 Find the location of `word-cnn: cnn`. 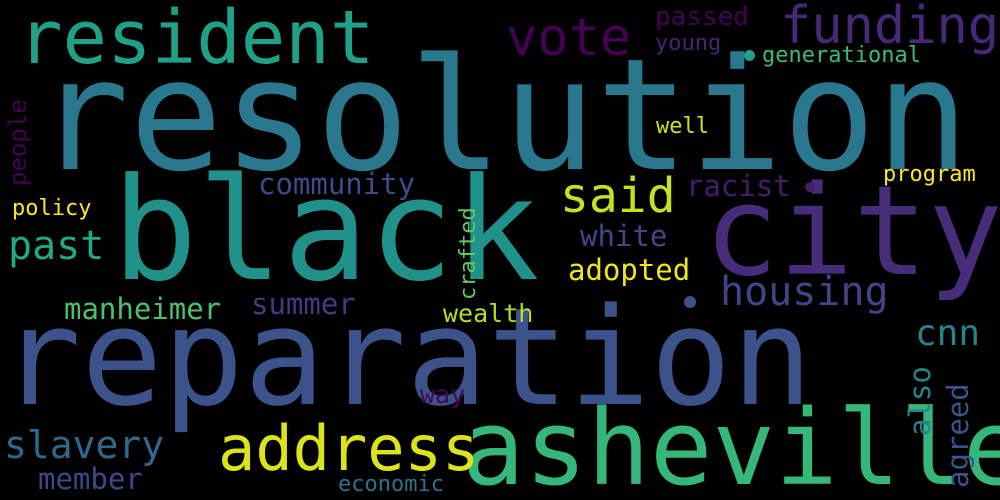

word-cnn: cnn is located at coordinates (948, 333).